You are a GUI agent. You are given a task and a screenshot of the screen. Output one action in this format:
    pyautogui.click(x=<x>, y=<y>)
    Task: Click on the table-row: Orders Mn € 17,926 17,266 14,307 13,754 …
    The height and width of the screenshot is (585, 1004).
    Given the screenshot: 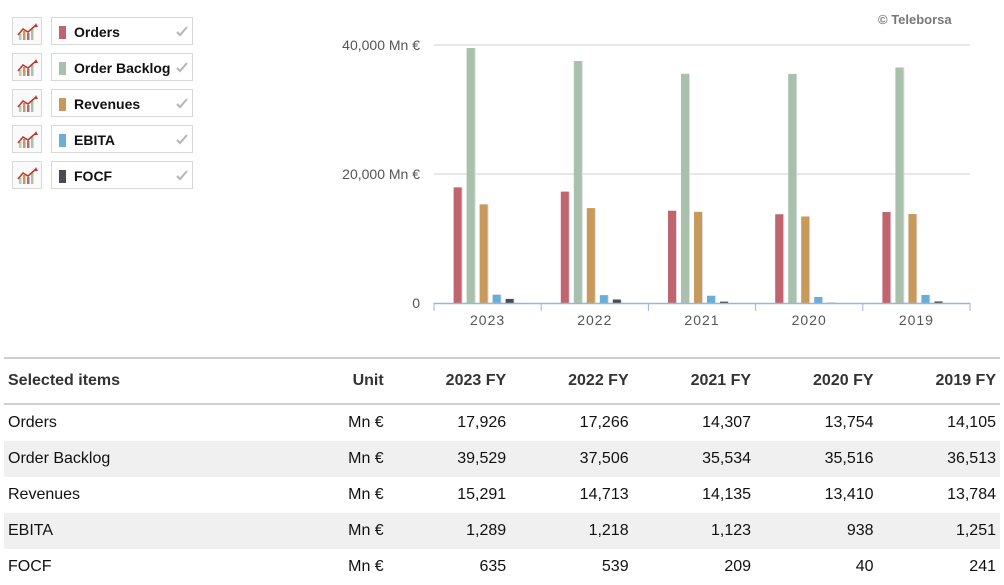 What is the action you would take?
    pyautogui.click(x=502, y=422)
    